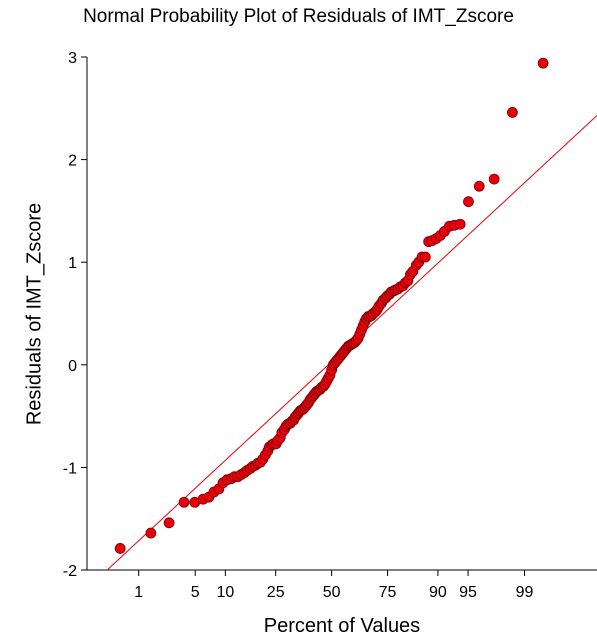 This screenshot has height=641, width=597. Describe the element at coordinates (332, 592) in the screenshot. I see `x-tick-label: 50` at that location.